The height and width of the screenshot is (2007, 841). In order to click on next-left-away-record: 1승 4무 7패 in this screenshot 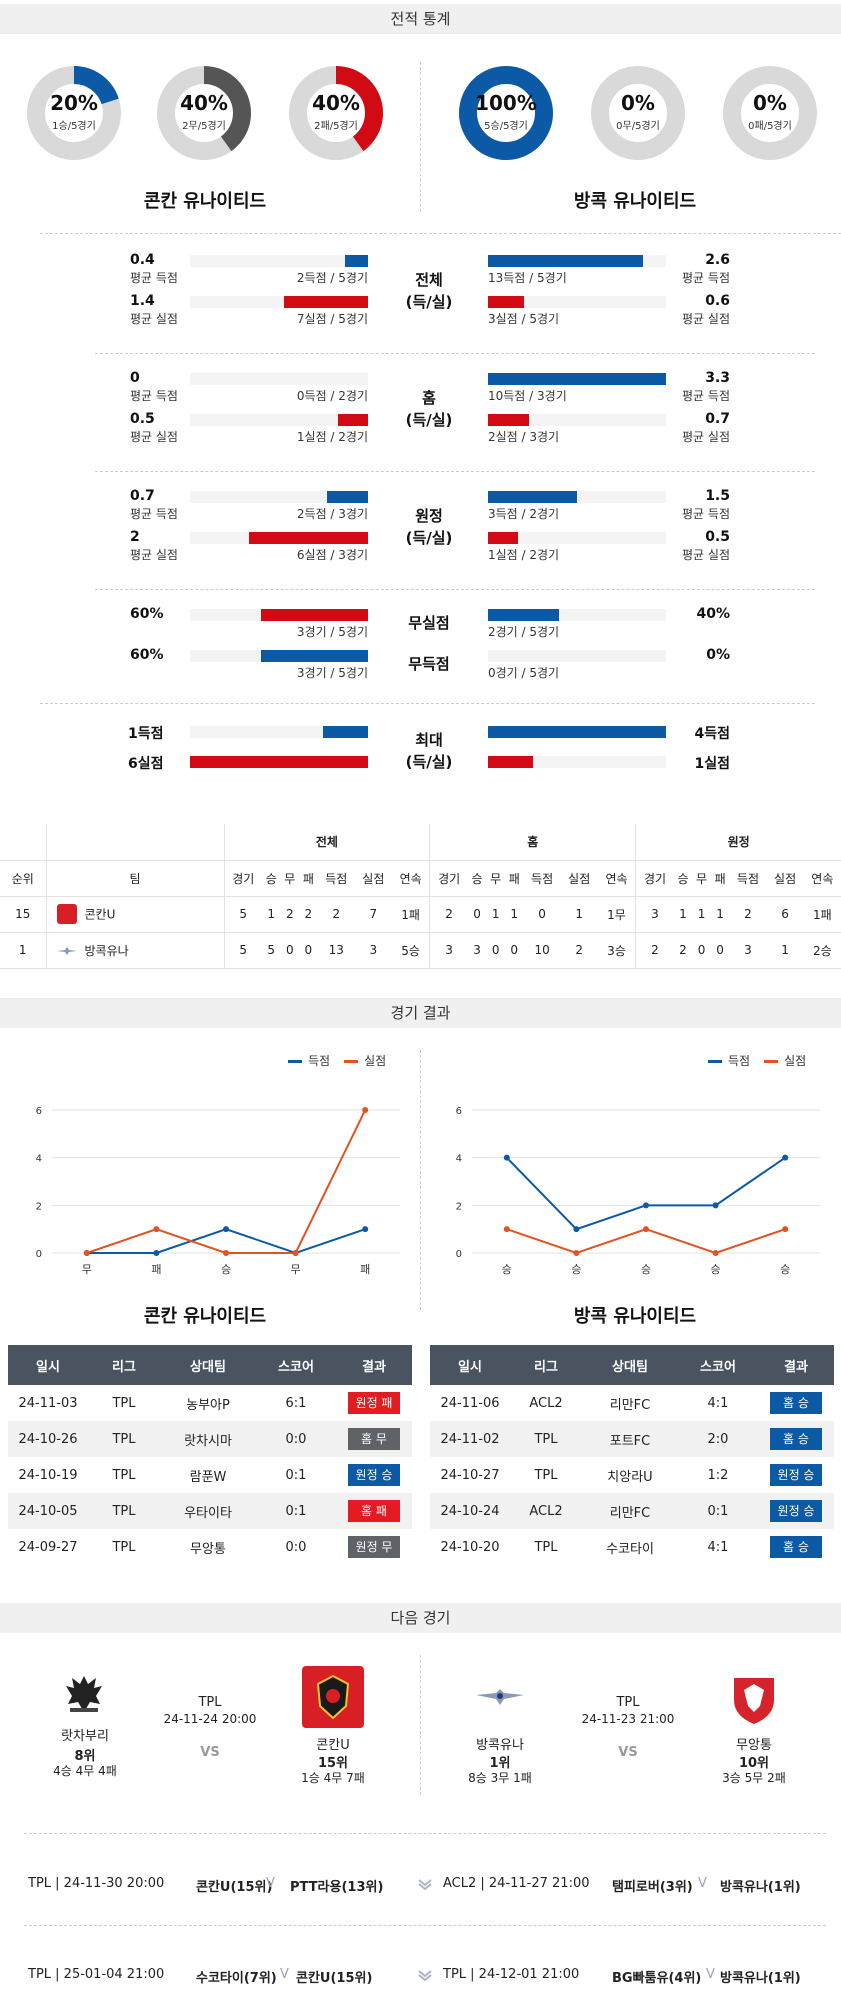, I will do `click(333, 1778)`.